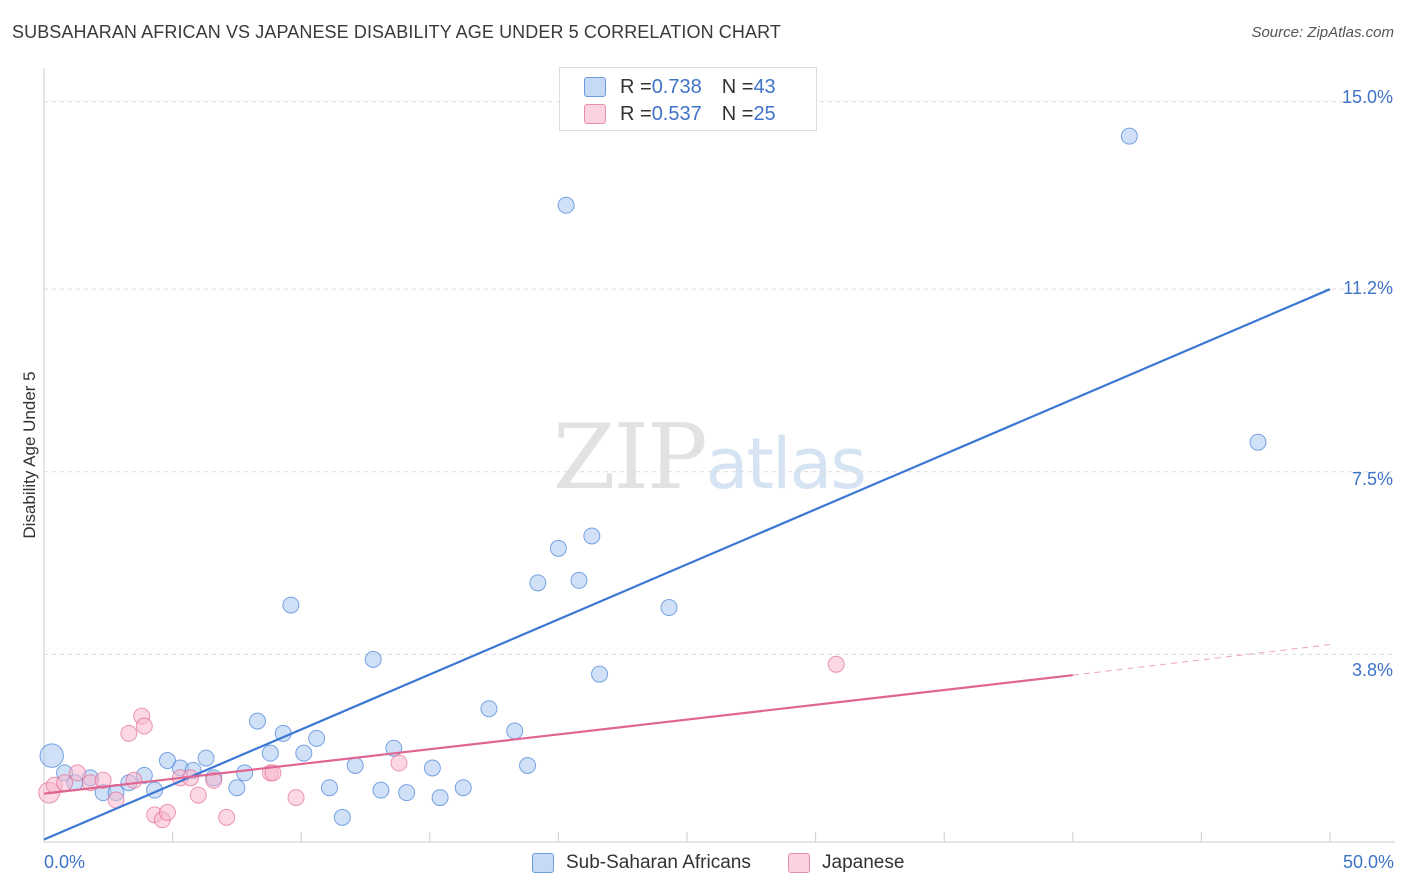 The image size is (1406, 892). I want to click on trend-line-extension-japanese, so click(1201, 660).